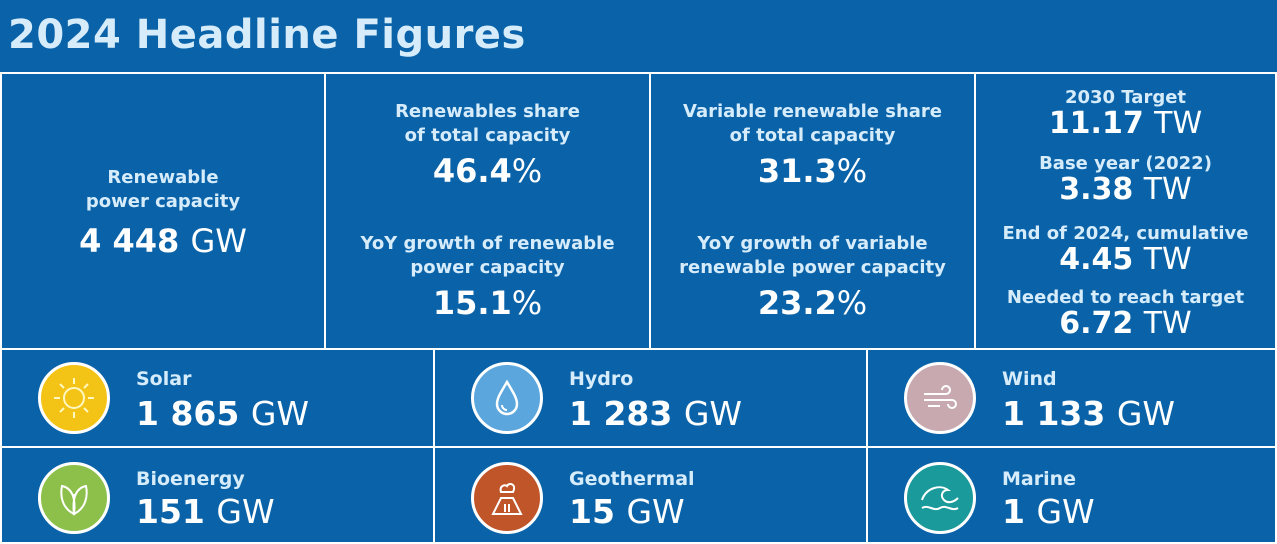  Describe the element at coordinates (1178, 123) in the screenshot. I see `target-unit: TW` at that location.